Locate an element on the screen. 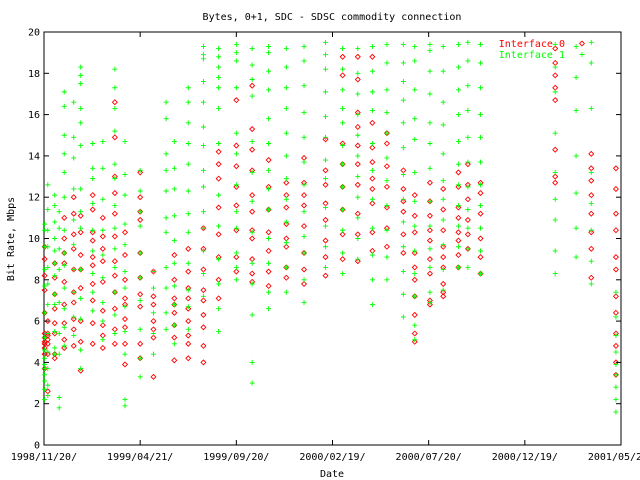  x-tick-label: 2001/05/20/ is located at coordinates (614, 457).